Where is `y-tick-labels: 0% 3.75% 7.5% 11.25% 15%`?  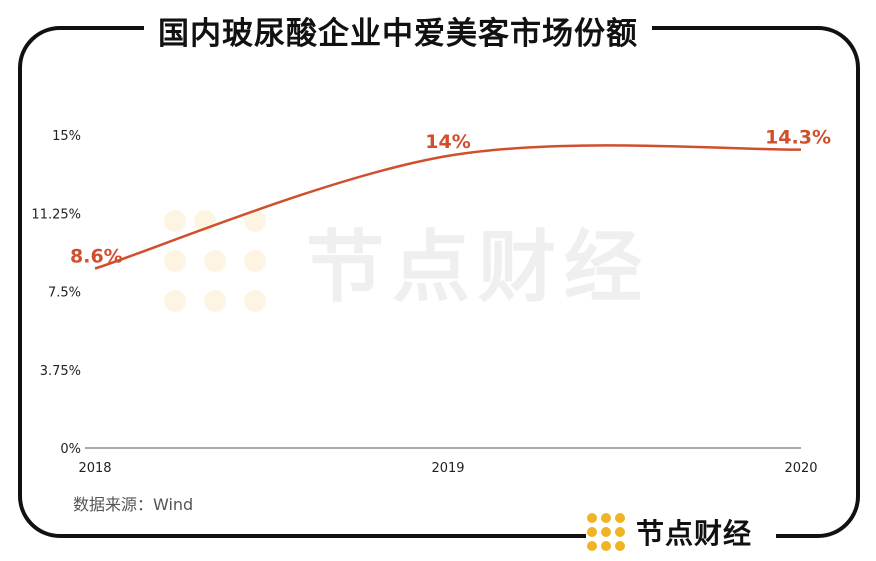 y-tick-labels: 0% 3.75% 7.5% 11.25% 15% is located at coordinates (56, 293).